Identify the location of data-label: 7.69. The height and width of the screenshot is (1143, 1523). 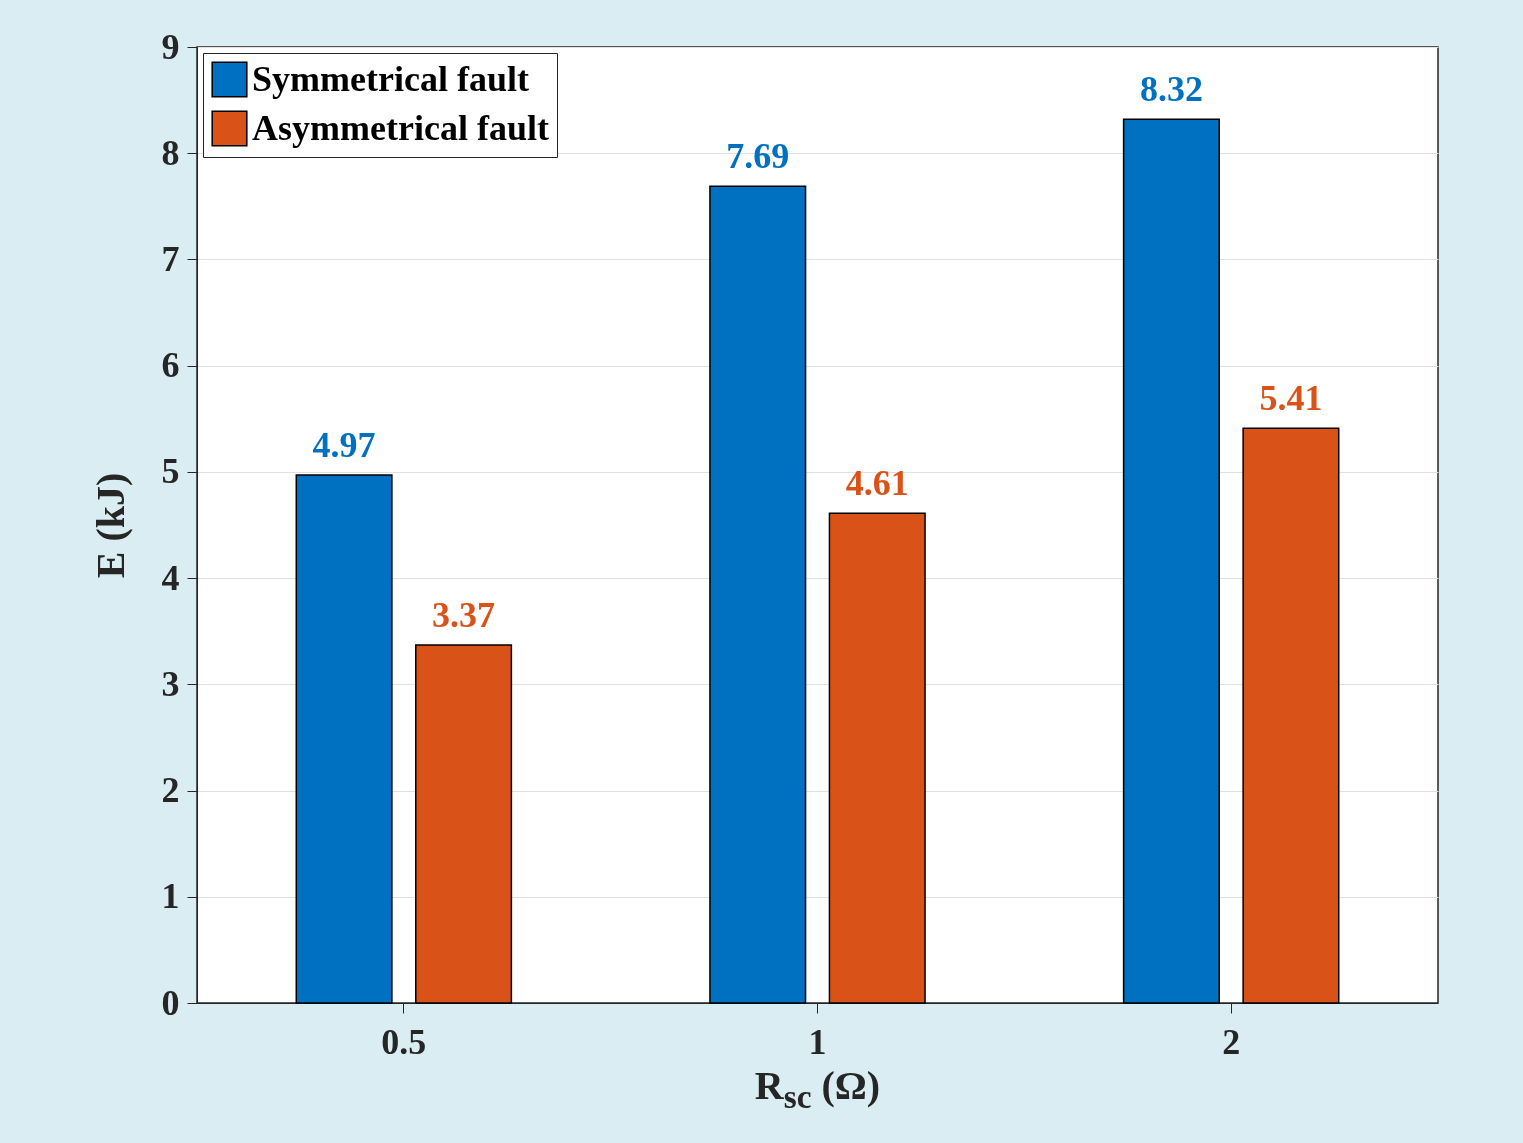
(758, 156).